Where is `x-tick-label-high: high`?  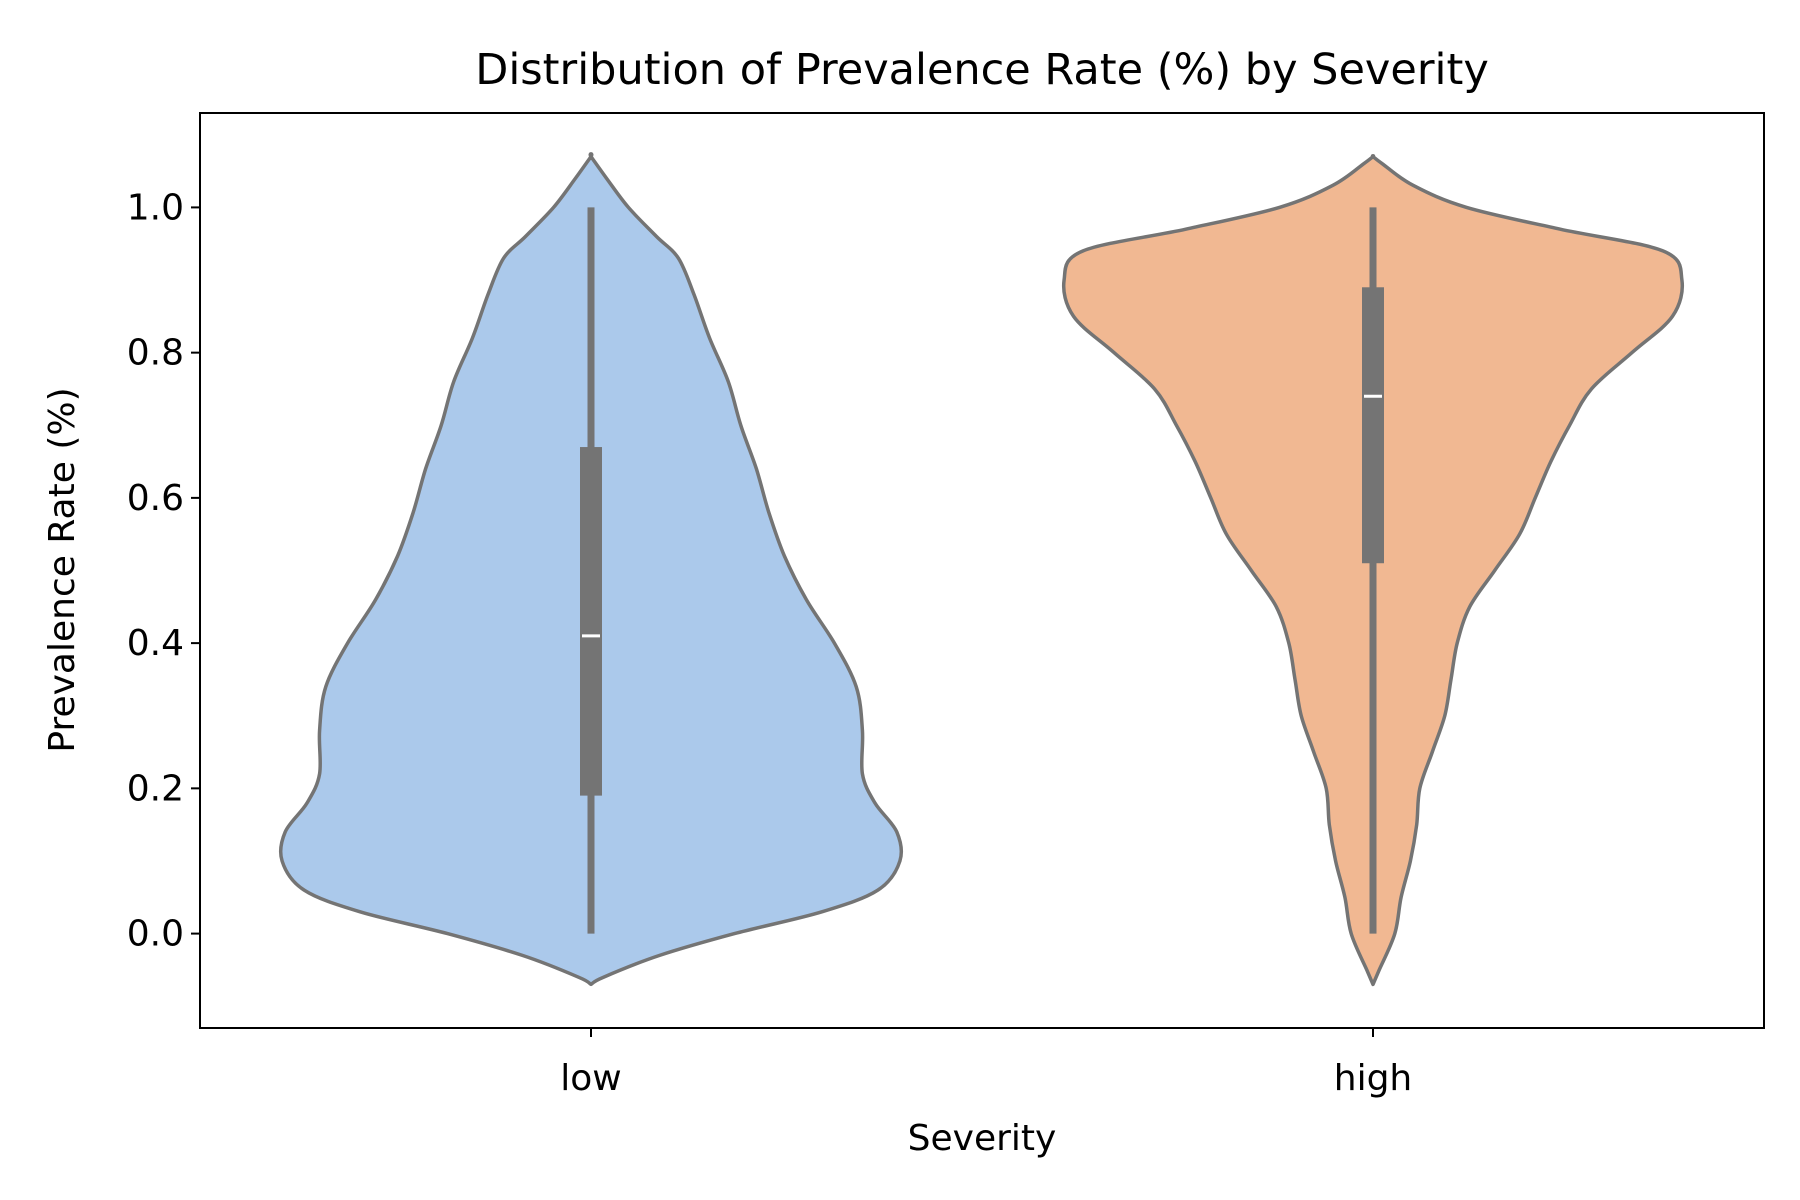 x-tick-label-high: high is located at coordinates (1373, 1078).